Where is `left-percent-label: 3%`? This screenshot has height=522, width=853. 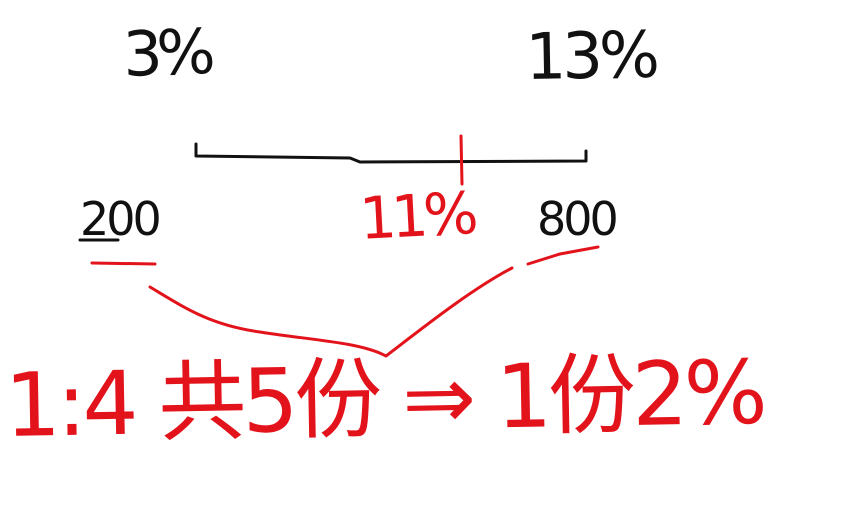 left-percent-label: 3% is located at coordinates (166, 52).